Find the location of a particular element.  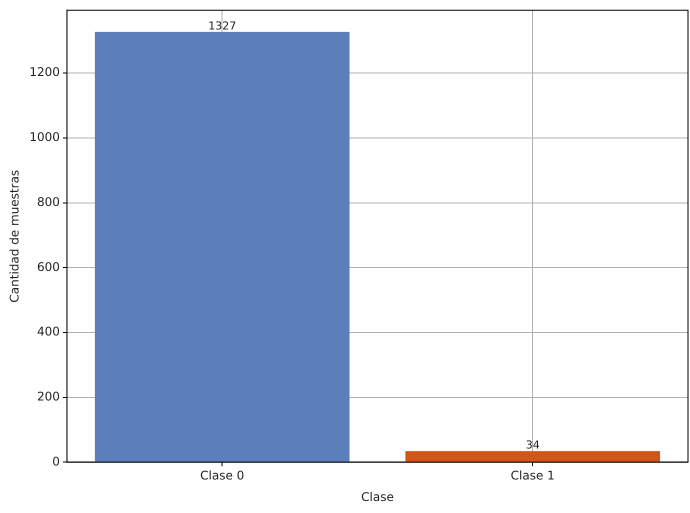

x-axis-title: Clase is located at coordinates (377, 497).